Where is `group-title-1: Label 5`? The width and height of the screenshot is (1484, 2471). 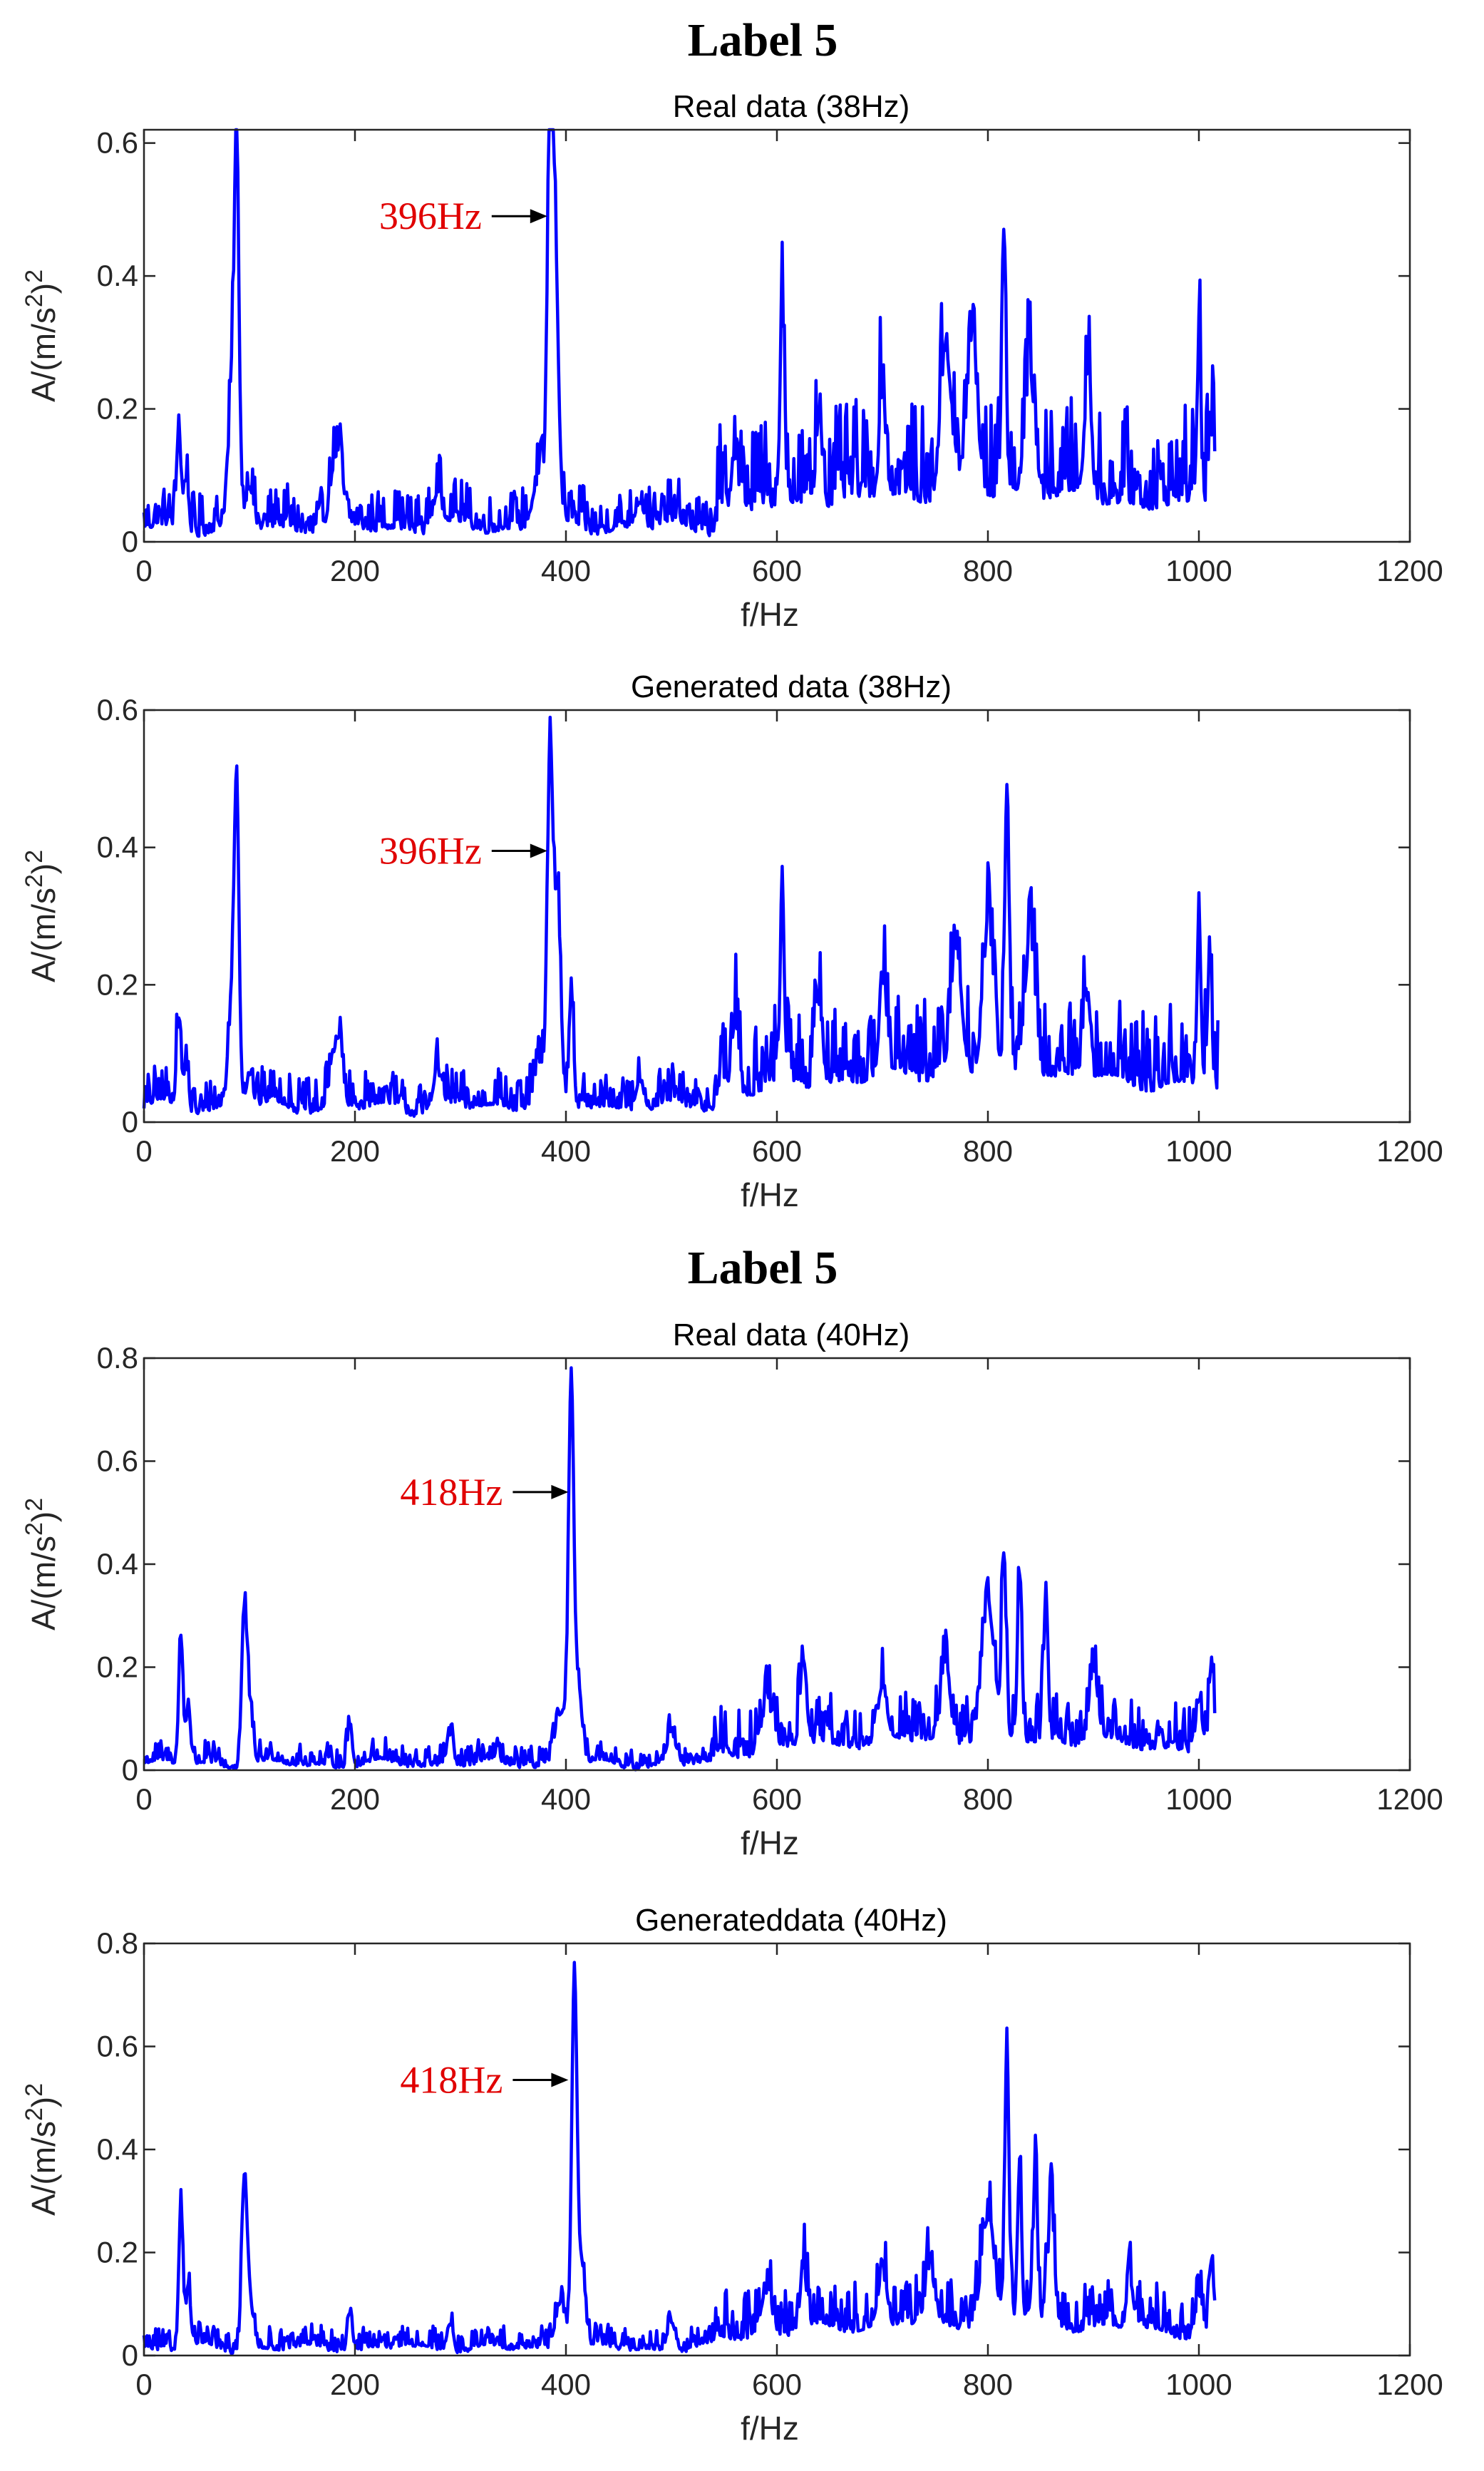
group-title-1: Label 5 is located at coordinates (763, 40).